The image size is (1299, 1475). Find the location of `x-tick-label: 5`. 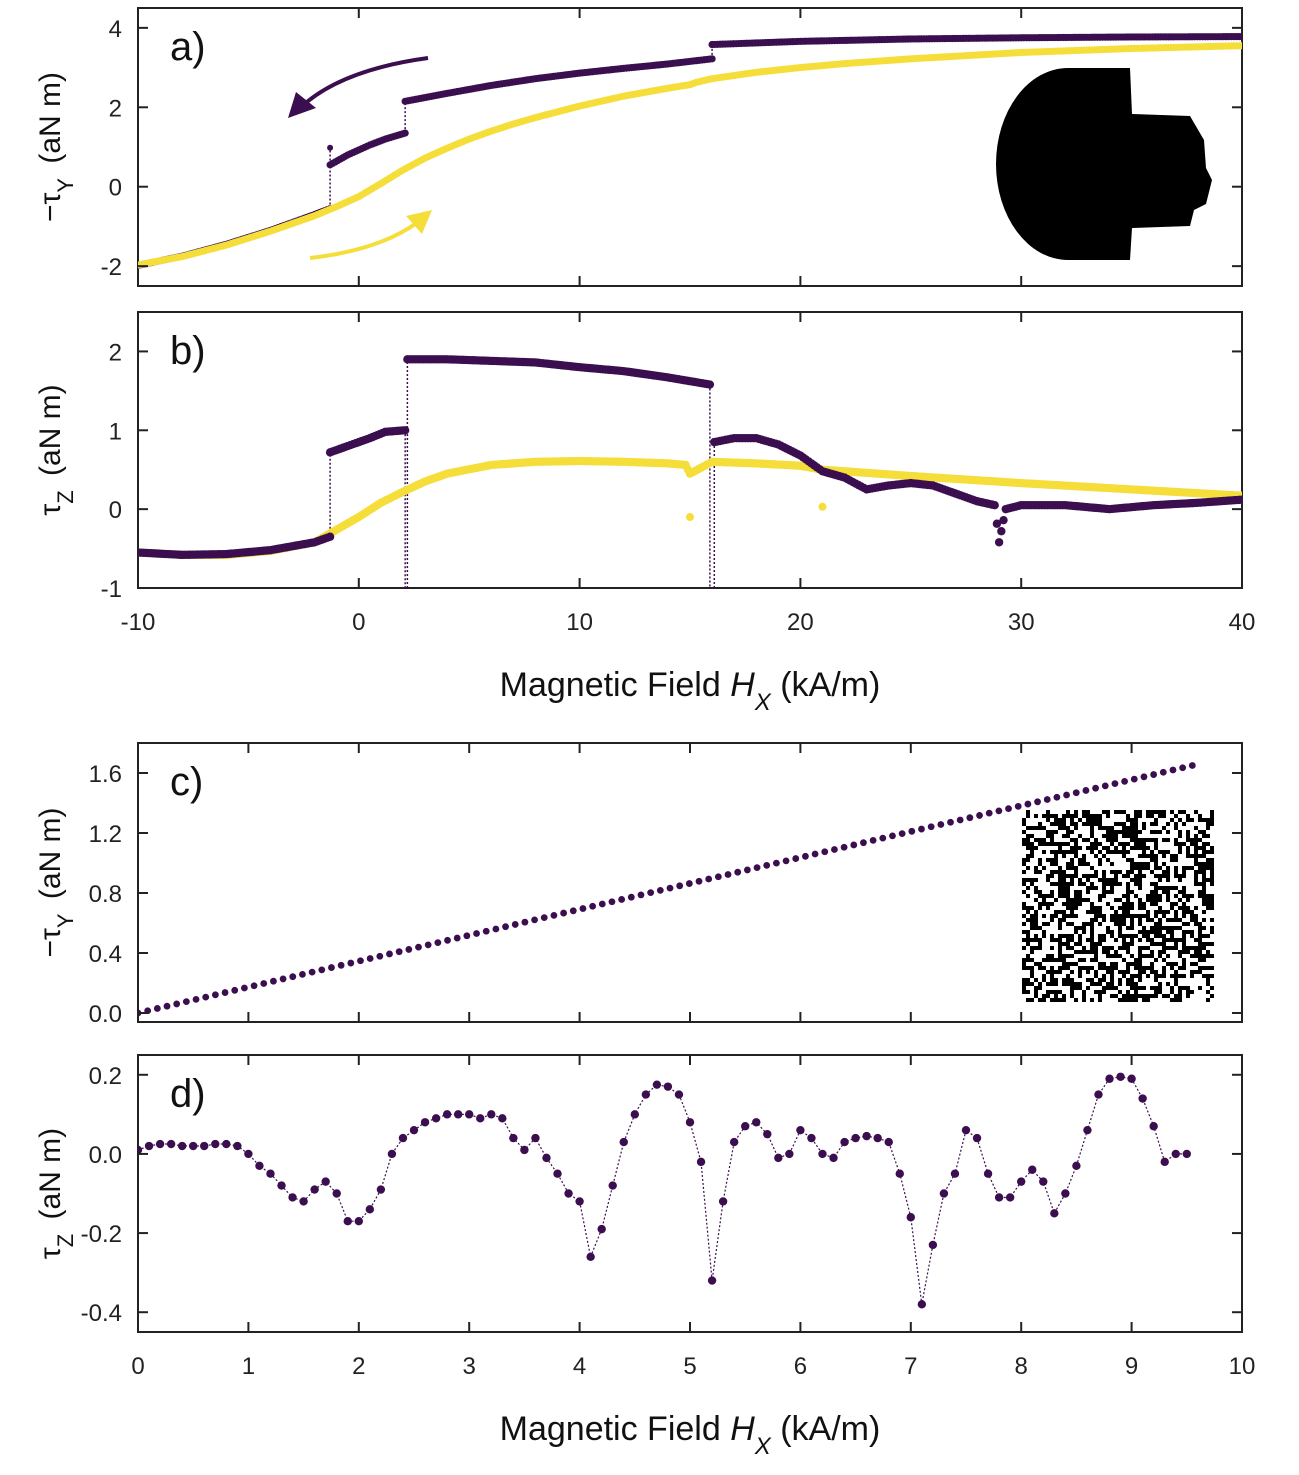

x-tick-label: 5 is located at coordinates (689, 1366).